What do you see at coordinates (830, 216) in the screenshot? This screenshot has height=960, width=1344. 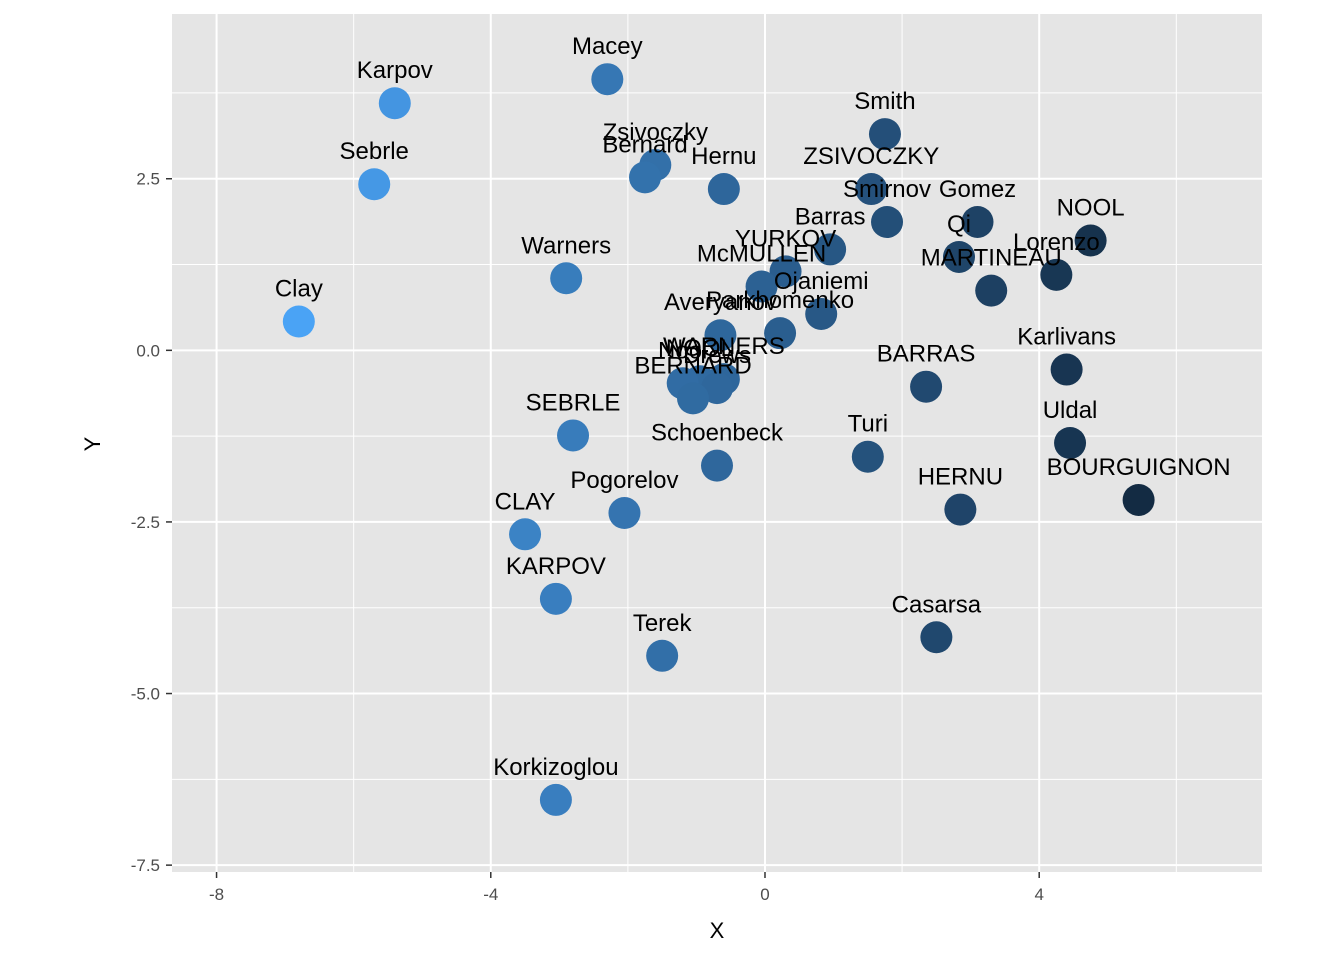 I see `point-label: Barras` at bounding box center [830, 216].